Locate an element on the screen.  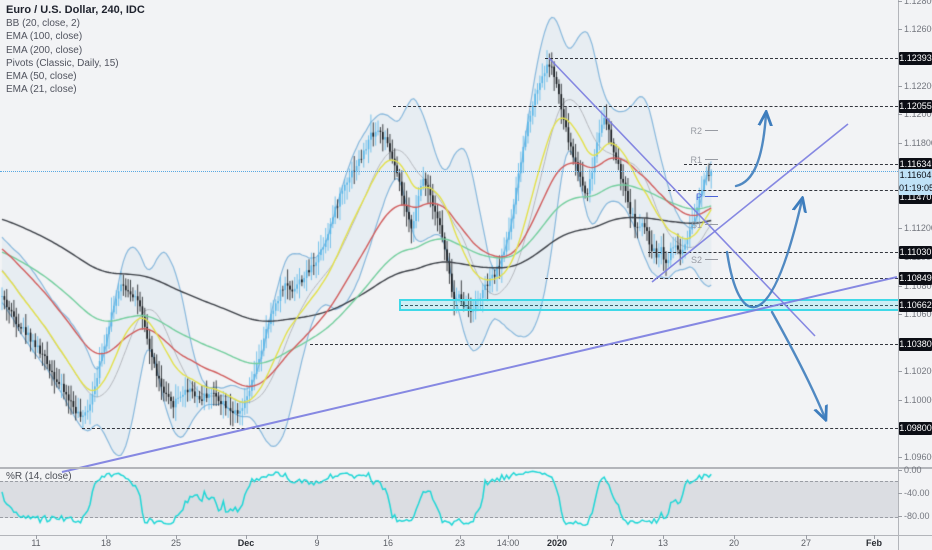
time-axis-label: 2020 is located at coordinates (557, 543).